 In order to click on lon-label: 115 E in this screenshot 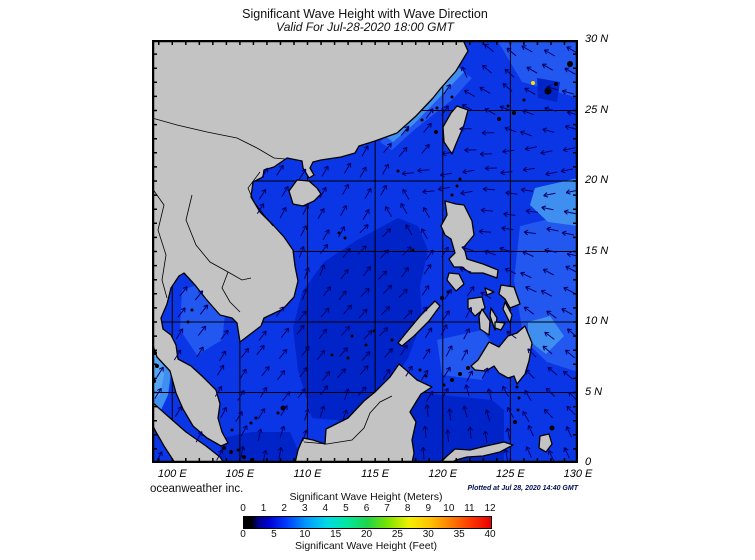, I will do `click(375, 474)`.